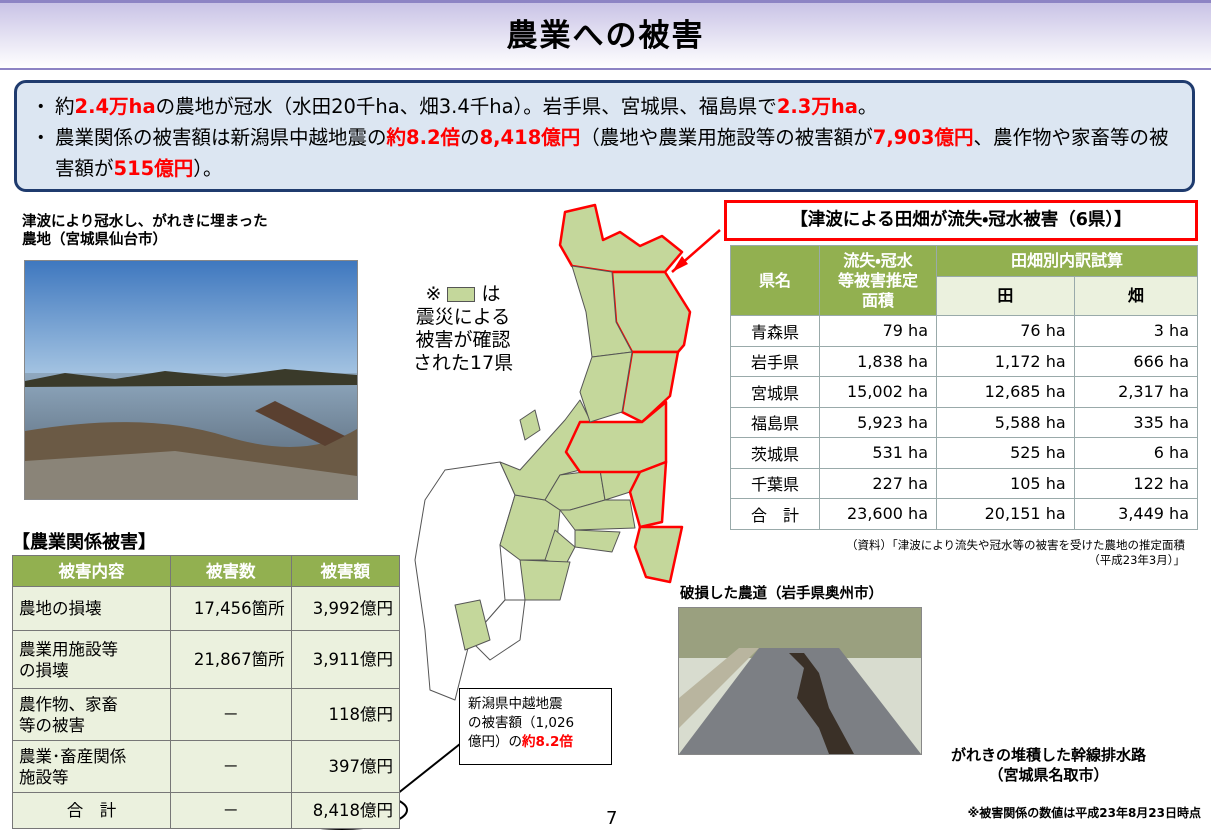 Image resolution: width=1211 pixels, height=830 pixels. I want to click on table-cell: 5,923 ha, so click(878, 422).